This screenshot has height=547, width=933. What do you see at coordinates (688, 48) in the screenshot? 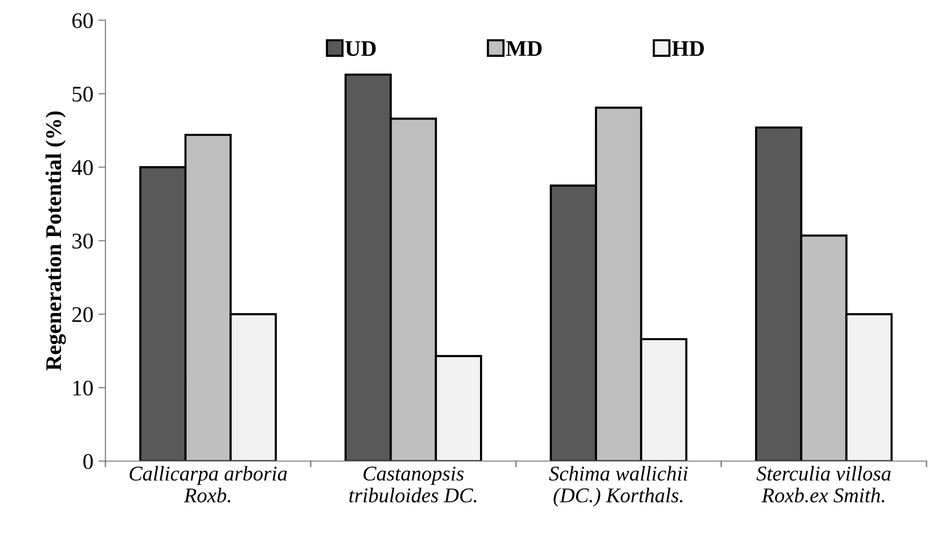
I see `legend-label: HD` at bounding box center [688, 48].